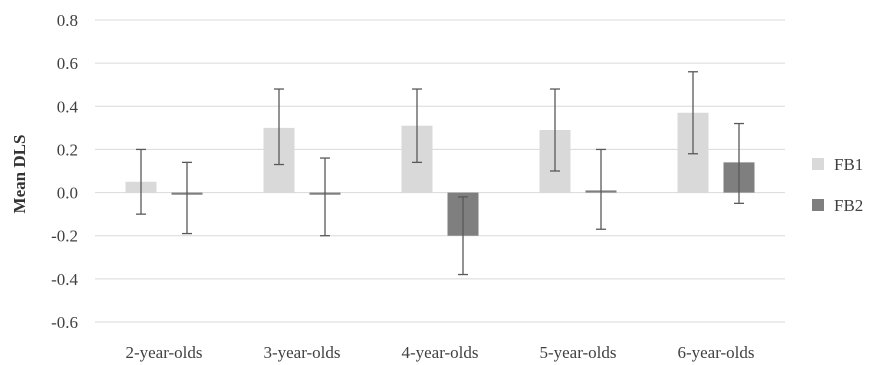 The width and height of the screenshot is (878, 365). I want to click on y-tick-label: -0.6, so click(64, 322).